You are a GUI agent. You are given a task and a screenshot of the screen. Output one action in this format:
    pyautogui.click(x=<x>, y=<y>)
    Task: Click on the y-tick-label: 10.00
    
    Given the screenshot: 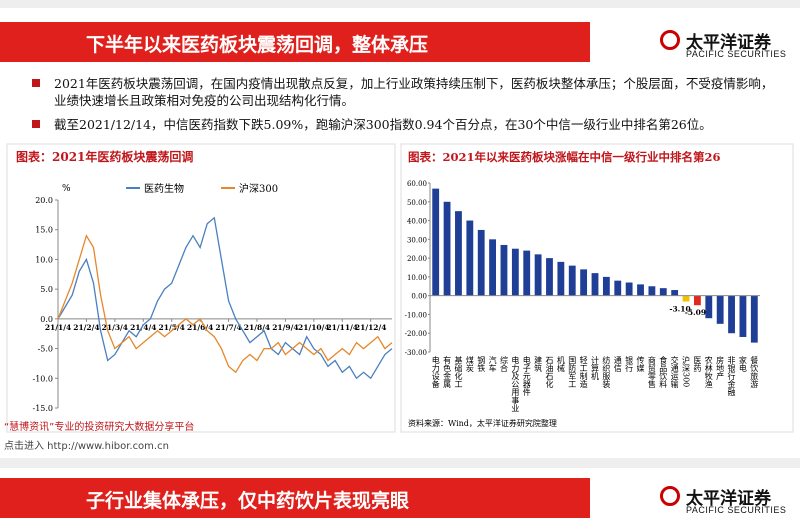 What is the action you would take?
    pyautogui.click(x=417, y=278)
    